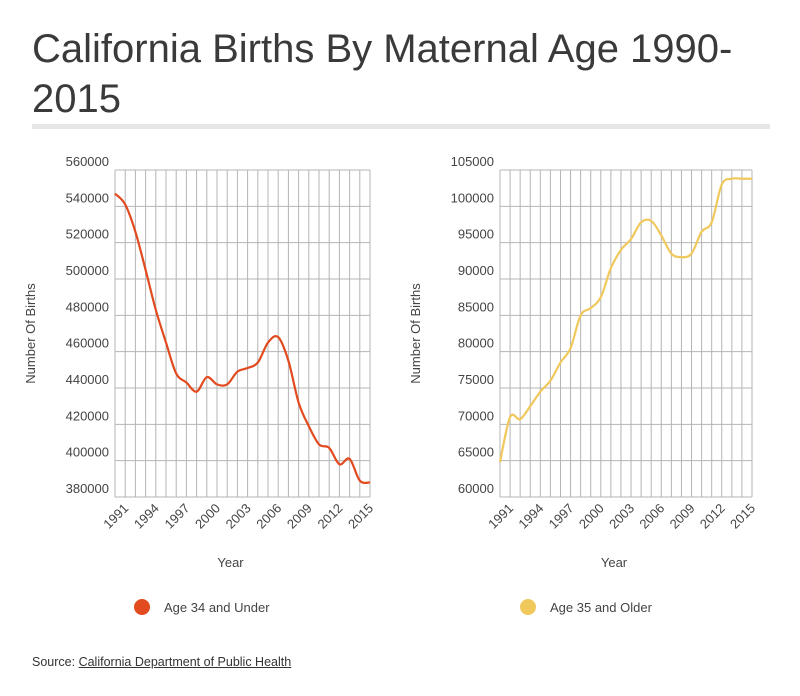 The image size is (800, 696). What do you see at coordinates (476, 343) in the screenshot?
I see `y-tick-label: 80000` at bounding box center [476, 343].